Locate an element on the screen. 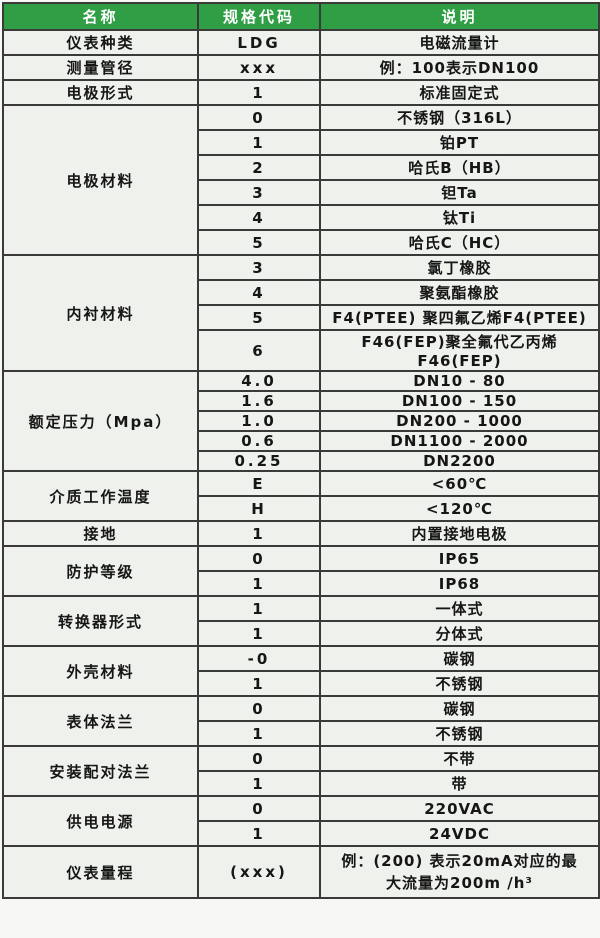 The height and width of the screenshot is (938, 600). table-row: 6 F46(FEP)聚全氟代乙丙烯F46(FEP) is located at coordinates (301, 350).